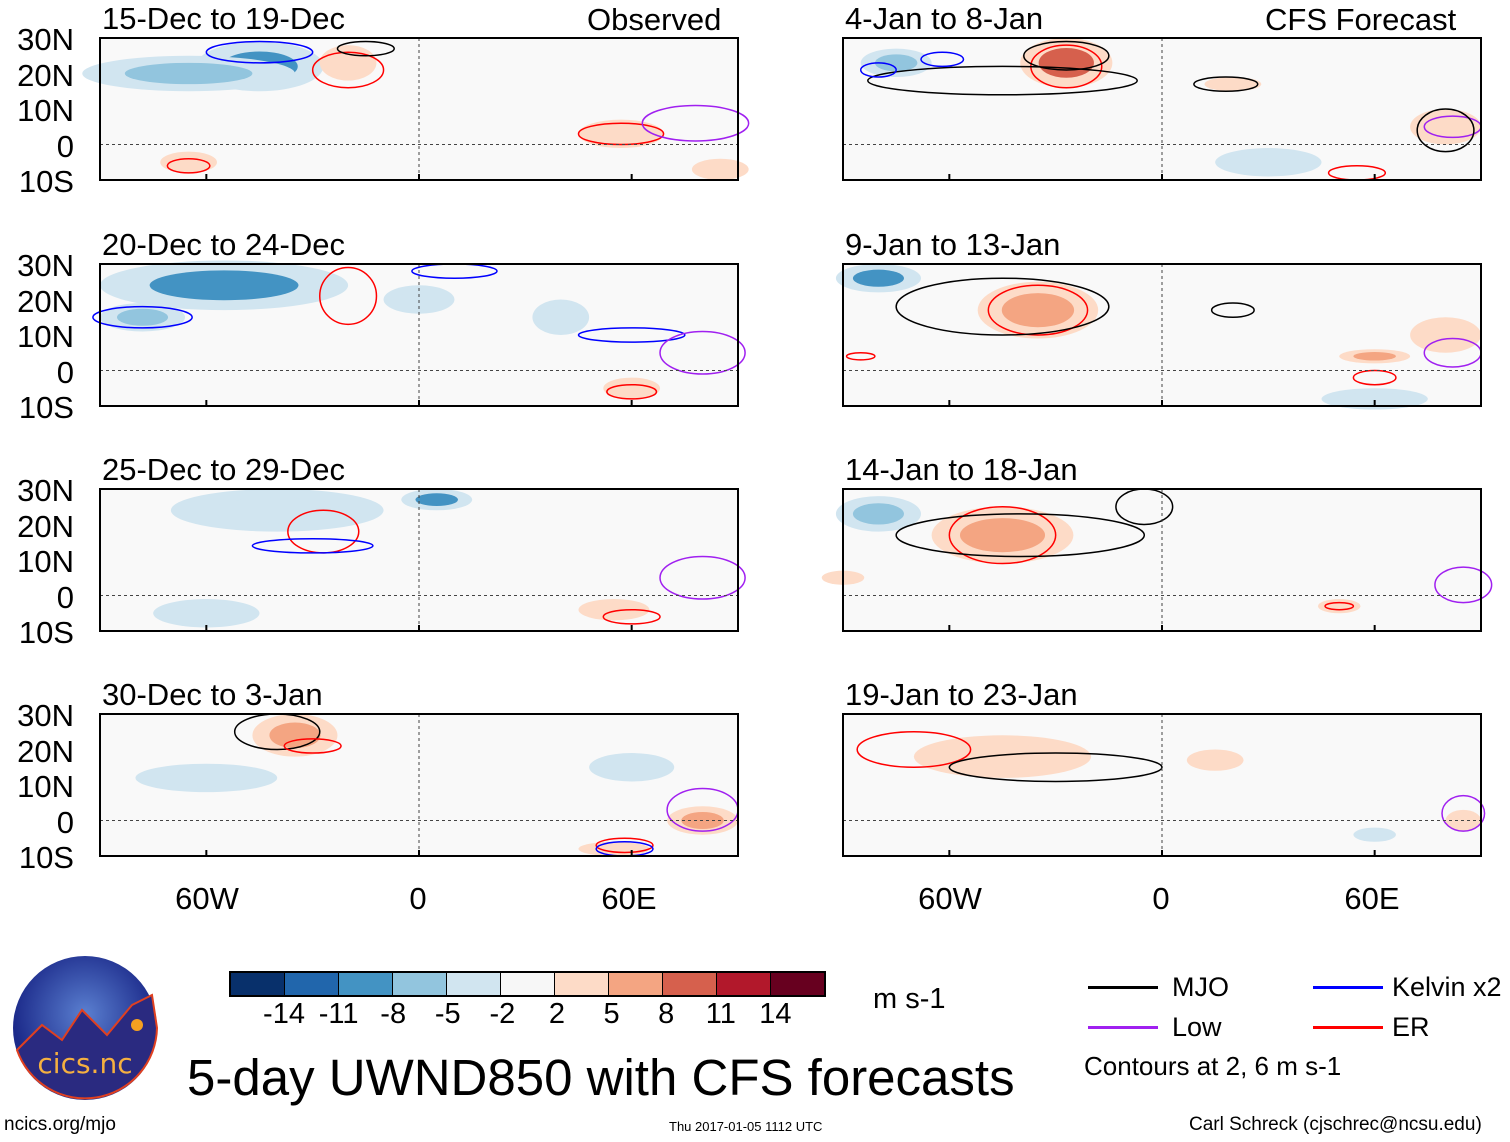 The width and height of the screenshot is (1510, 1142). Describe the element at coordinates (1348, 987) in the screenshot. I see `legend-kelvin-line` at that location.